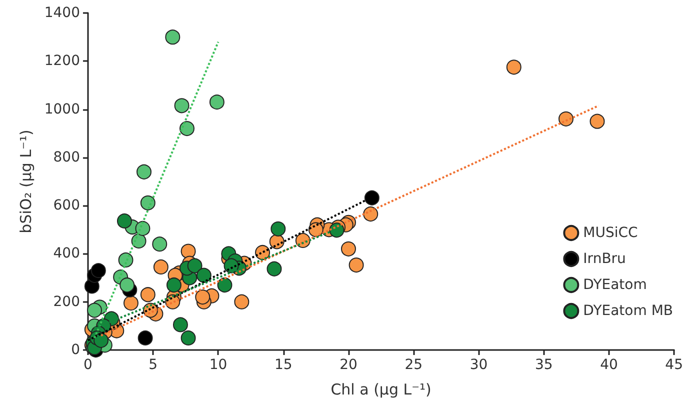 The width and height of the screenshot is (686, 419). Describe the element at coordinates (609, 365) in the screenshot. I see `x-tick-label: 40` at that location.